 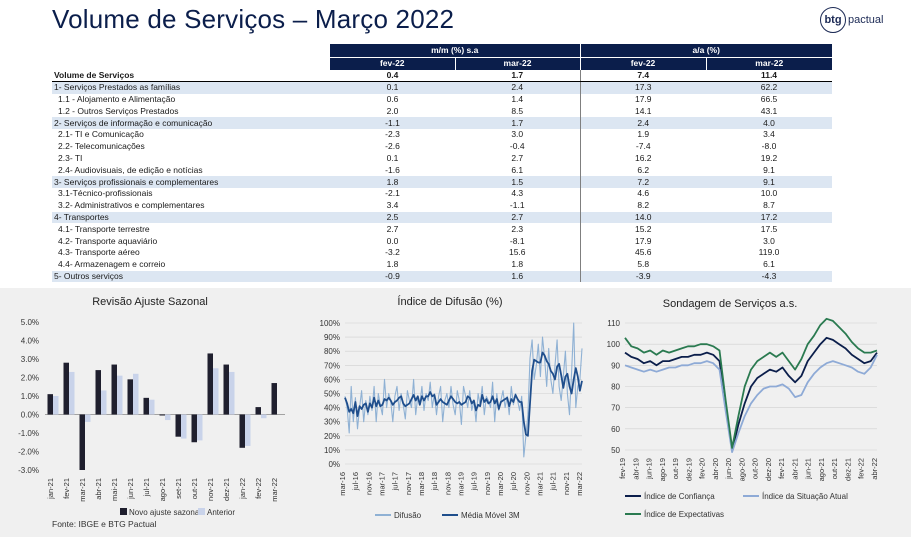 I want to click on table-row: 4- Transportes 2.5 2.7 14.0 17.2, so click(x=442, y=217).